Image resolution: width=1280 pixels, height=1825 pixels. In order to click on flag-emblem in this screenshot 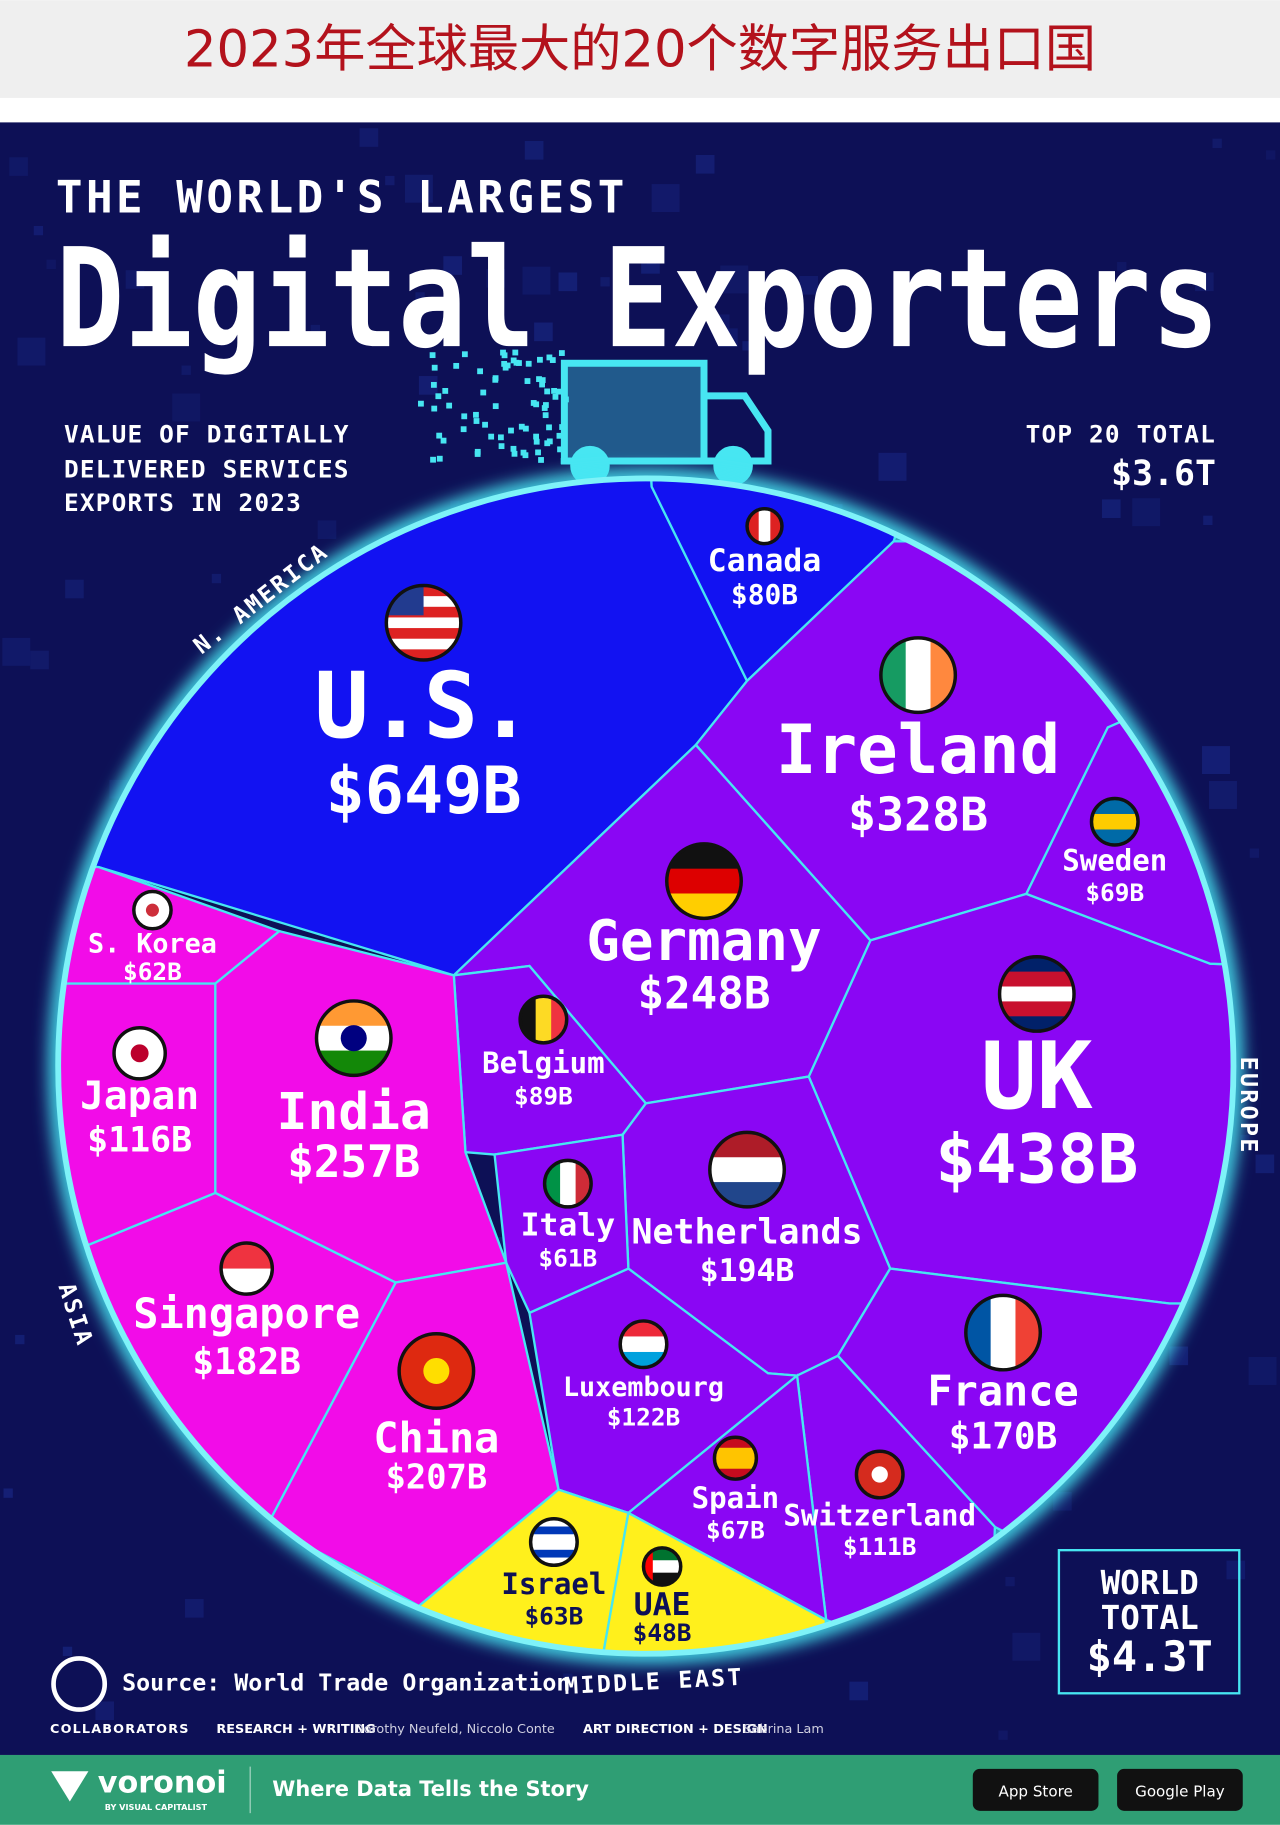, I will do `click(879, 1474)`.